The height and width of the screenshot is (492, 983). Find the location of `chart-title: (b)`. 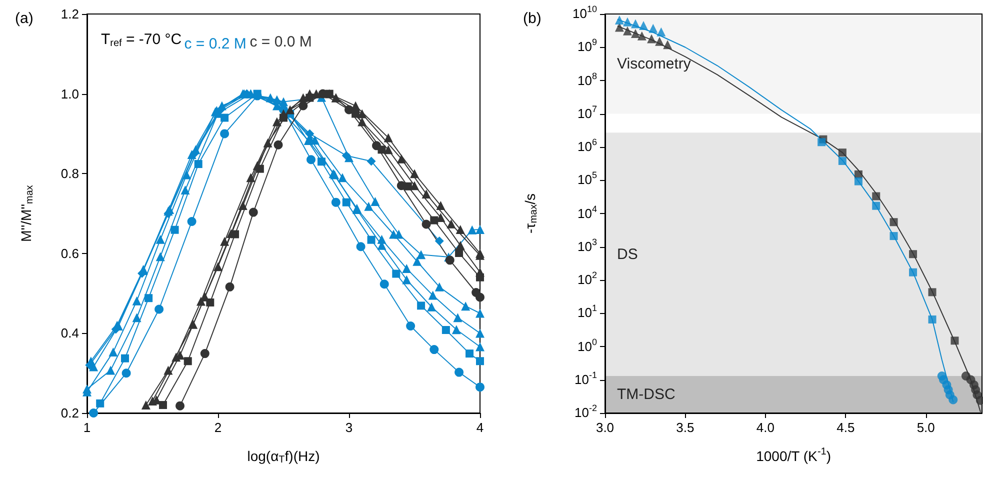

chart-title: (b) is located at coordinates (532, 18).